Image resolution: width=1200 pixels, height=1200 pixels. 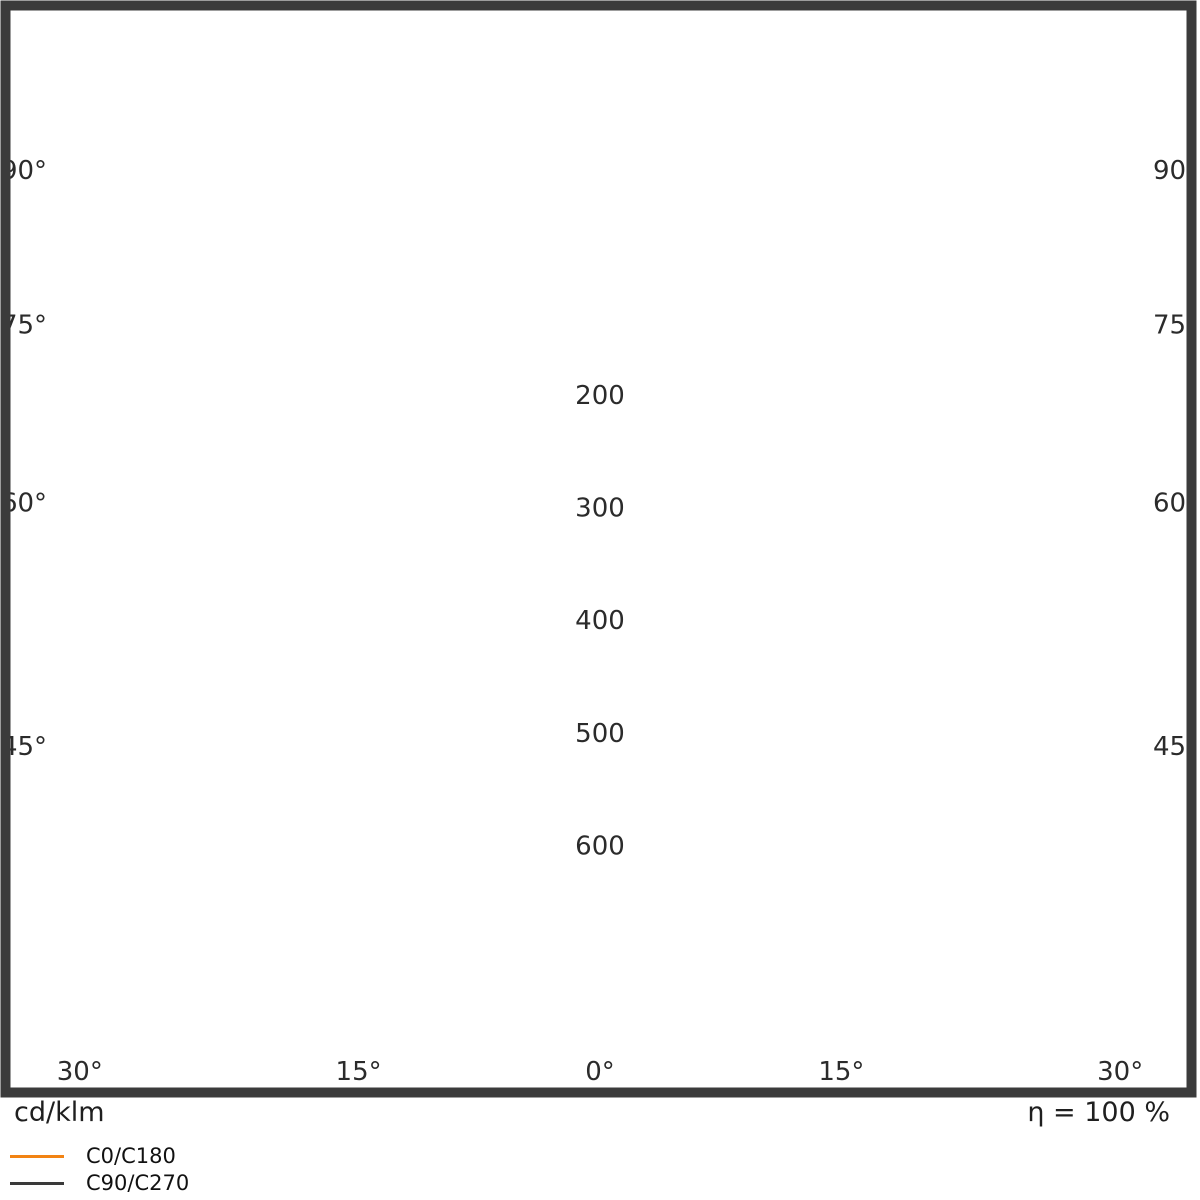 I want to click on legend-item-c0-c180: C0/C180, so click(x=93, y=1156).